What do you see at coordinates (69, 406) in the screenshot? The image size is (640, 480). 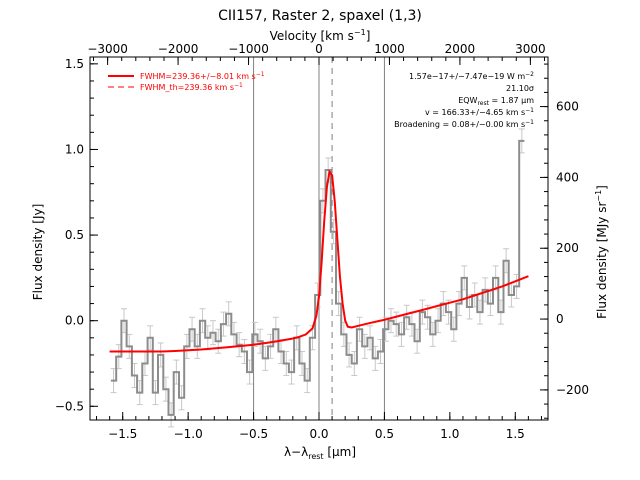 I see `y-tick-label: −0.5` at bounding box center [69, 406].